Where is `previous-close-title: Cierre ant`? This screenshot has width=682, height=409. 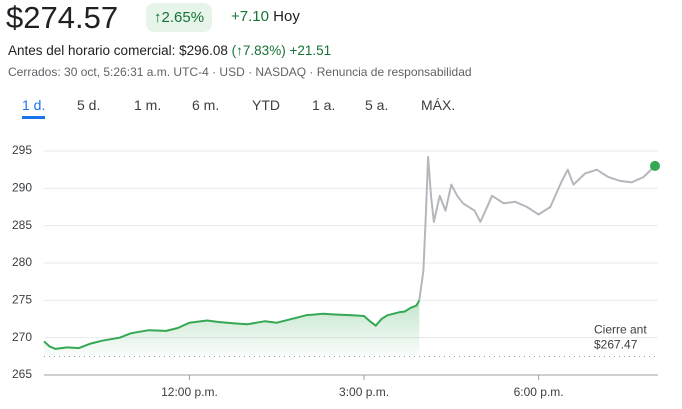
previous-close-title: Cierre ant is located at coordinates (620, 330).